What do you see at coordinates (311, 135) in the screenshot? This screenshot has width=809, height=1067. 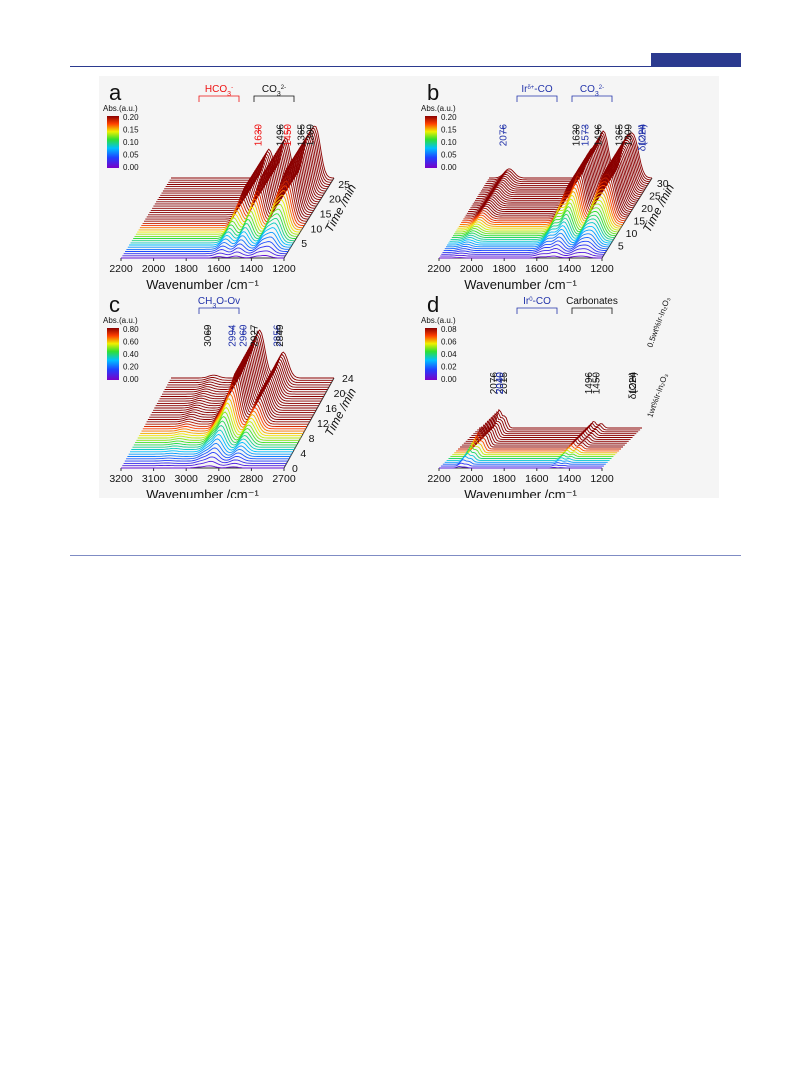 I see `peak-label: 1309` at bounding box center [311, 135].